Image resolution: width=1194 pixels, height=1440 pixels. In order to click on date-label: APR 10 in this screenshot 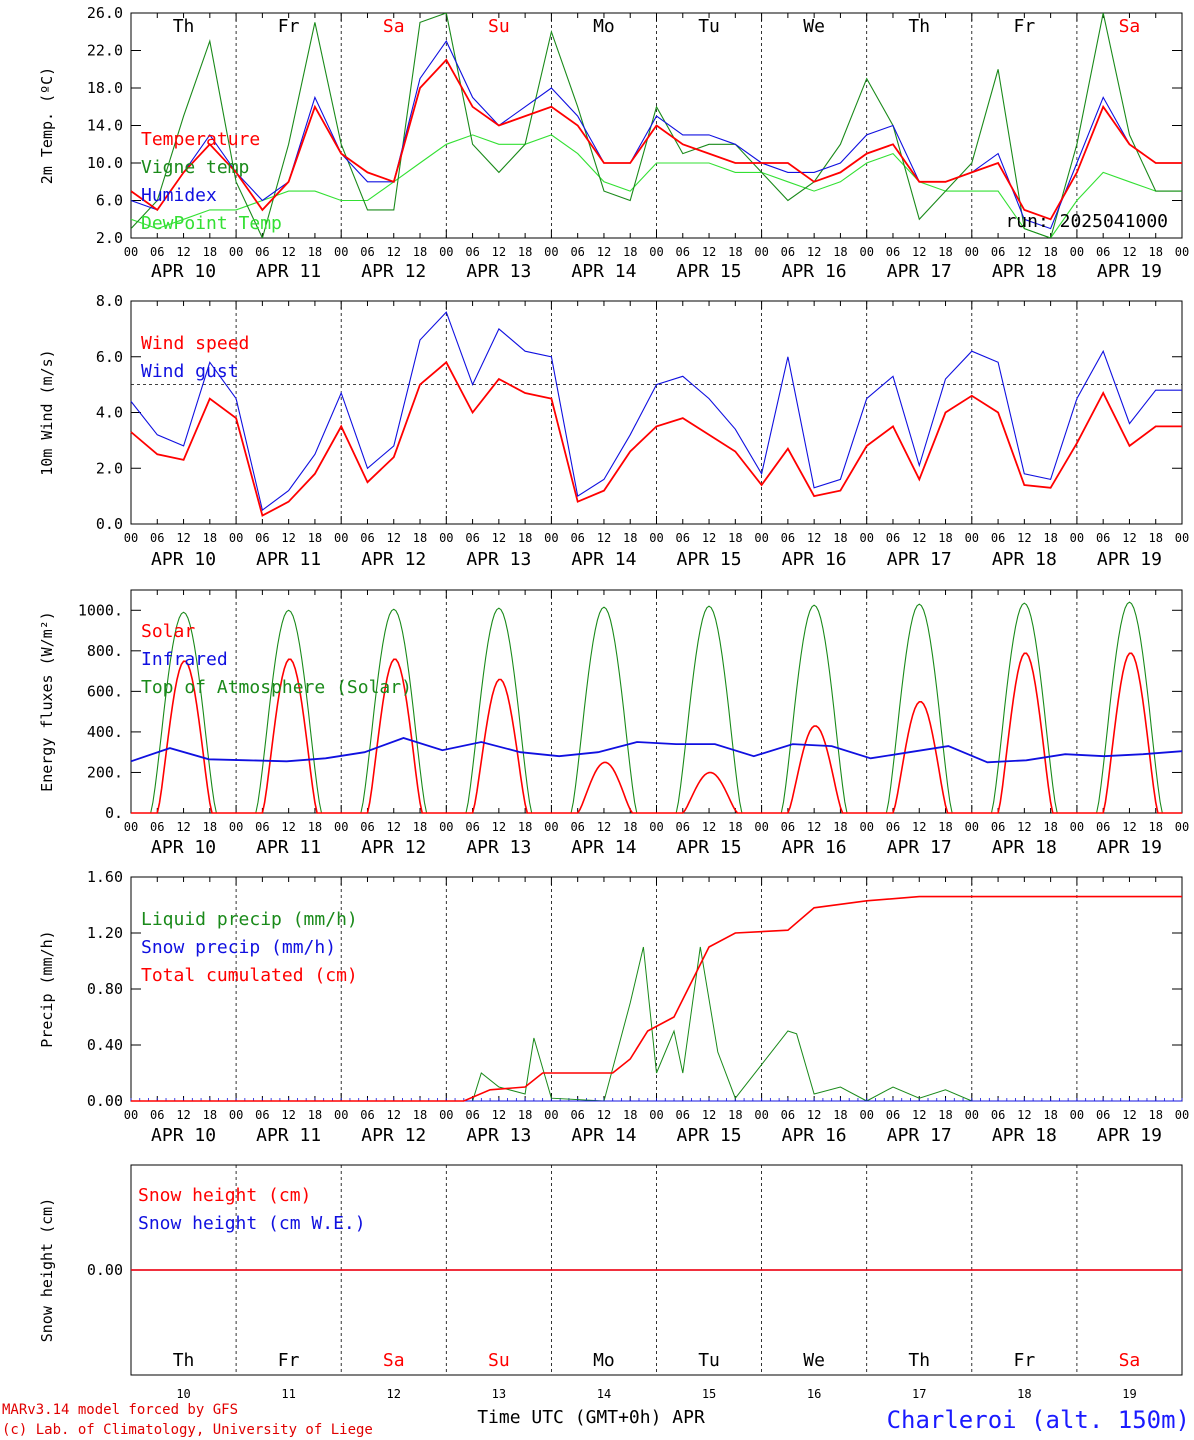, I will do `click(183, 559)`.